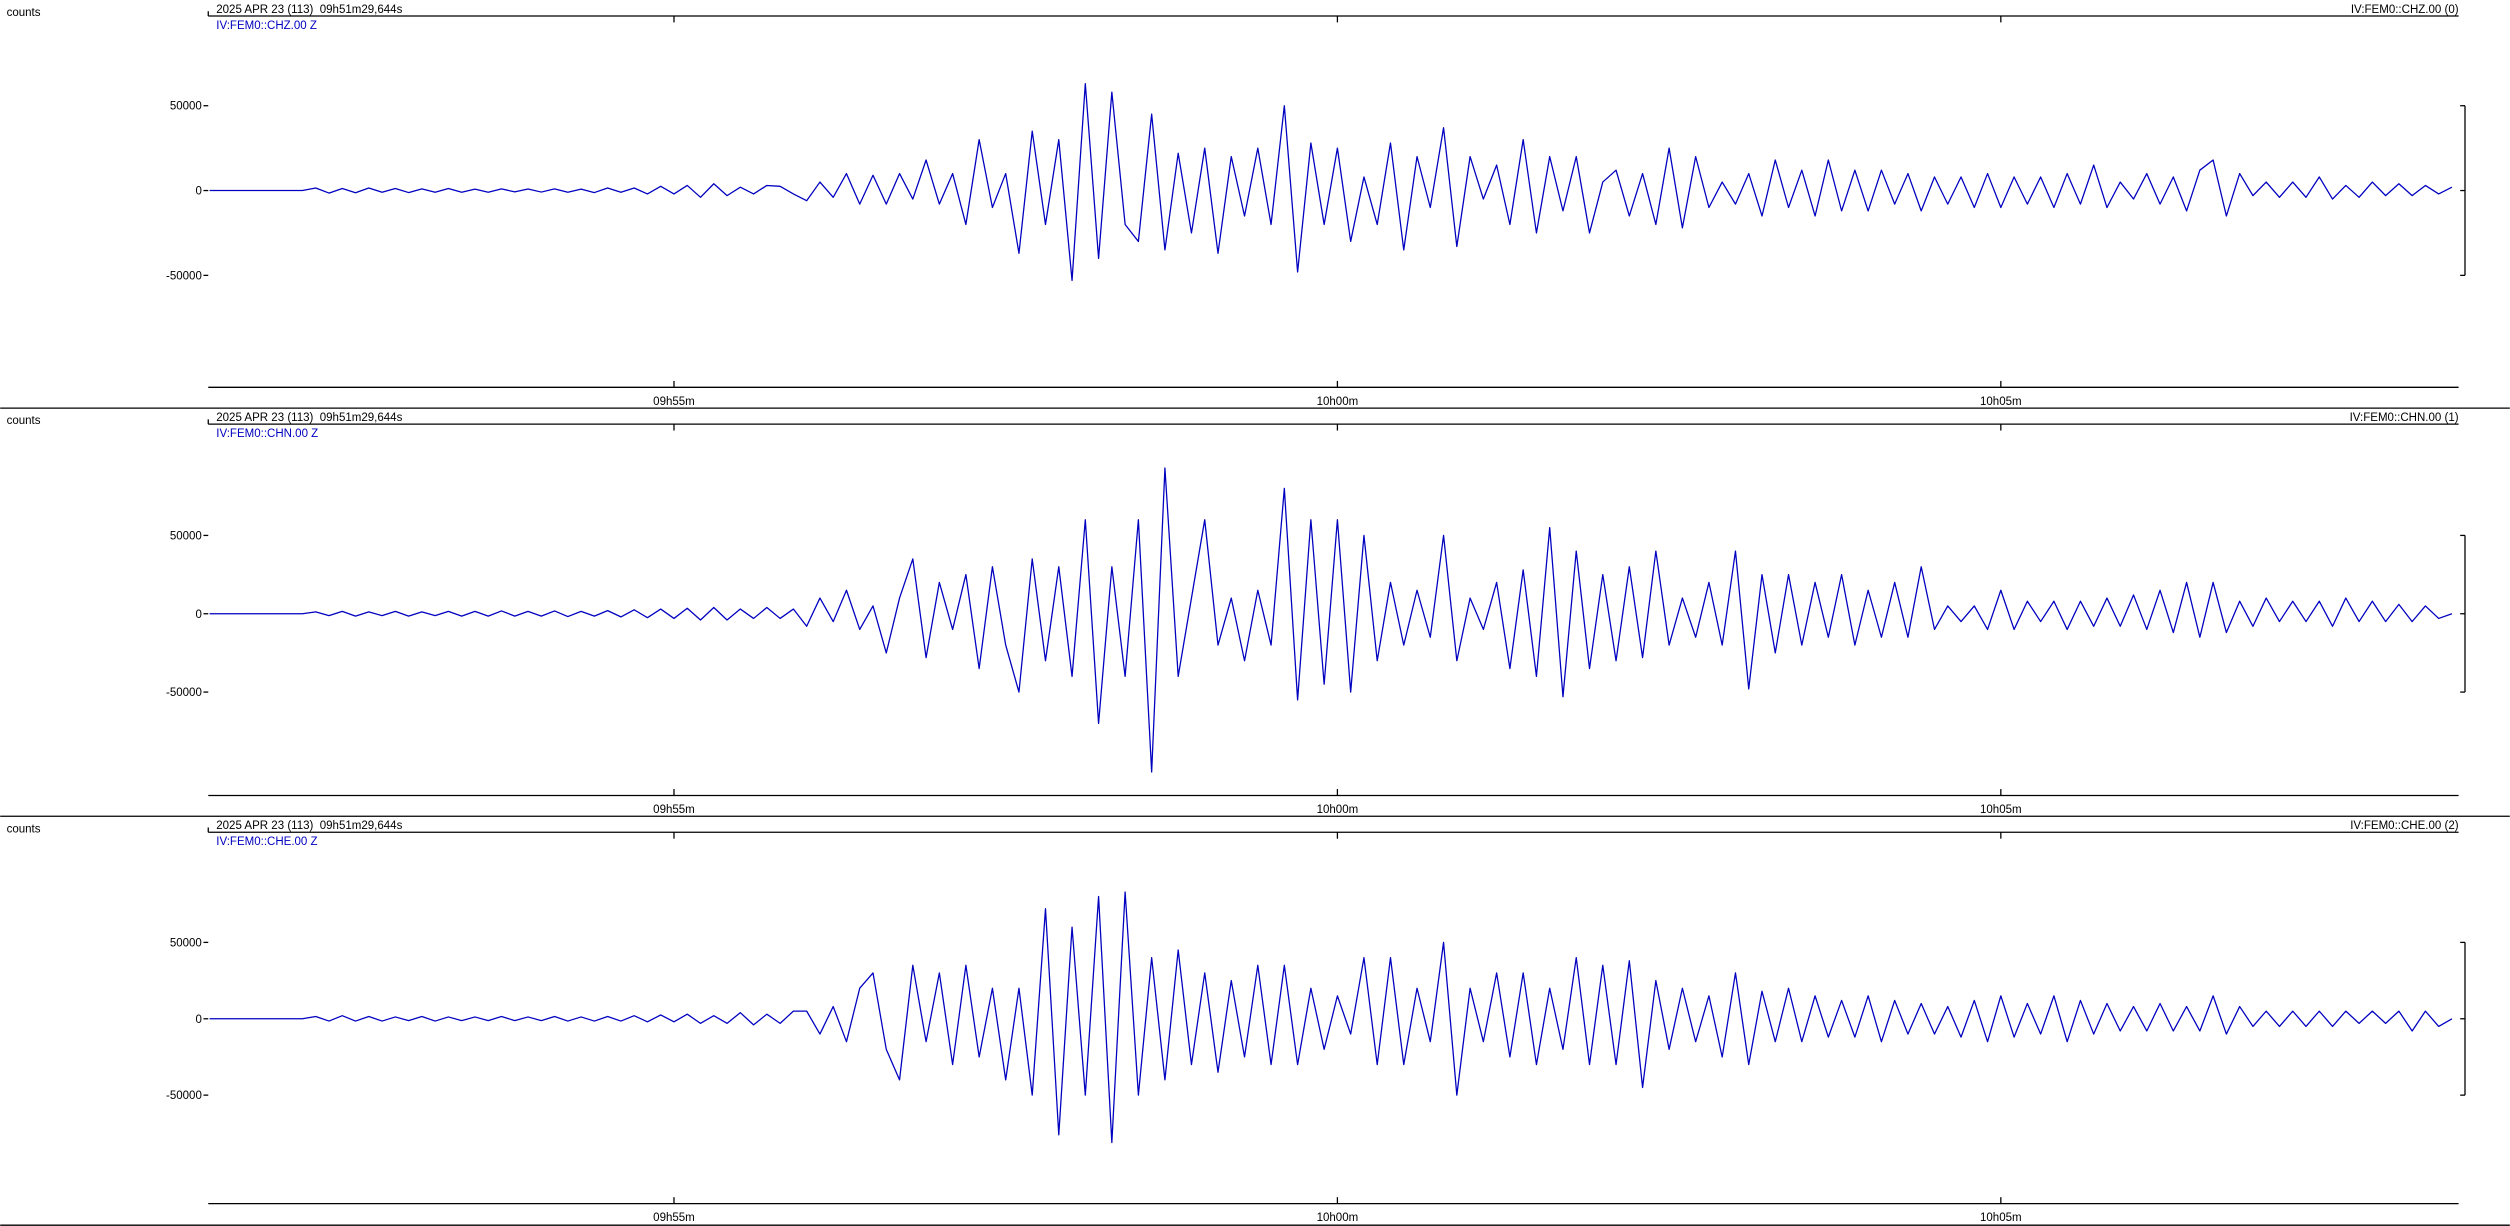 This screenshot has height=1226, width=2510. Describe the element at coordinates (267, 434) in the screenshot. I see `legend-entry: IV:FEM0::CHN.00 Z` at that location.